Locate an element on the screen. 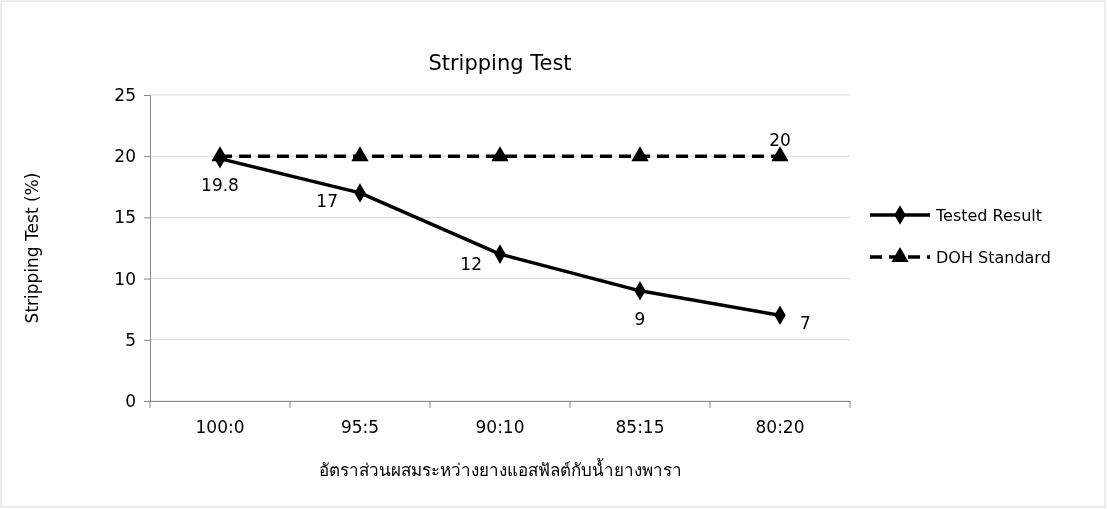 The image size is (1107, 509). data-label: 9 is located at coordinates (640, 318).